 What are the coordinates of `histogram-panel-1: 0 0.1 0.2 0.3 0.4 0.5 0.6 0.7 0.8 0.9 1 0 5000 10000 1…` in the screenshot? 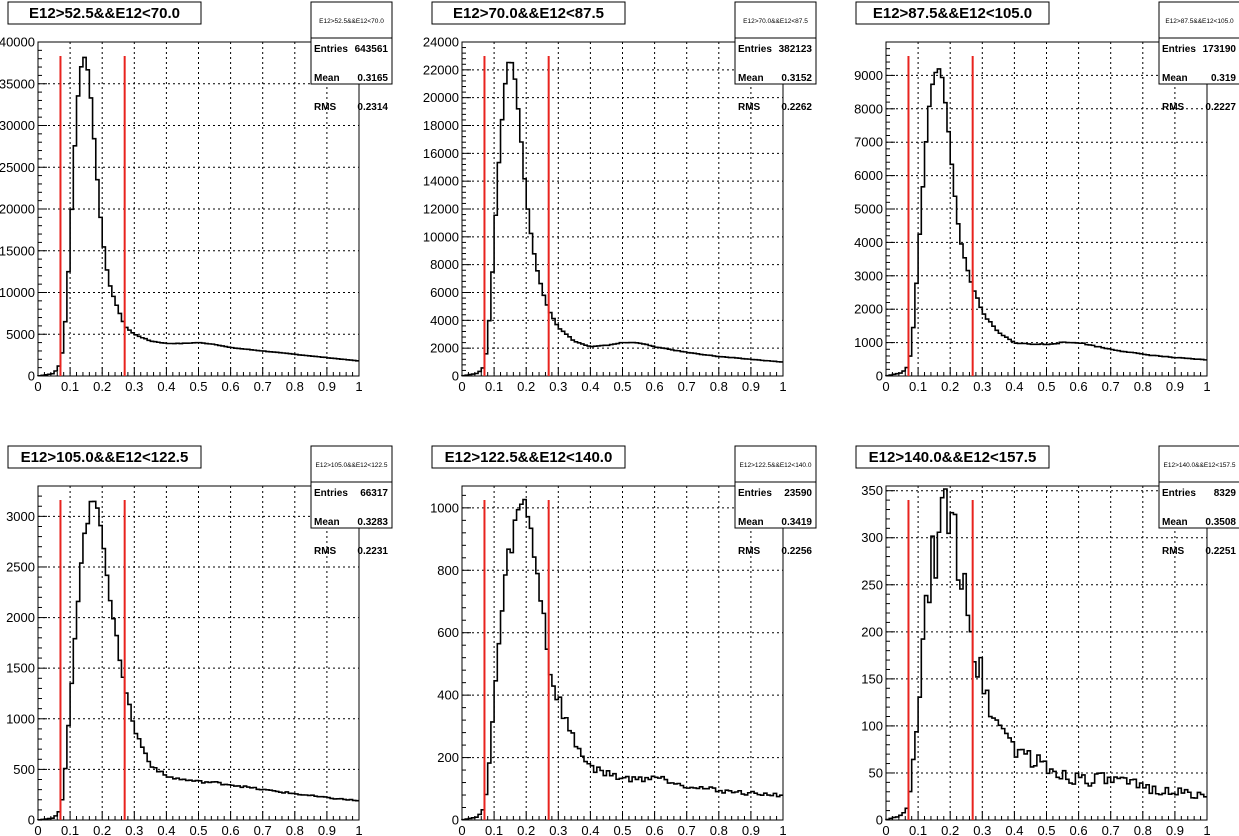 It's located at (196, 197).